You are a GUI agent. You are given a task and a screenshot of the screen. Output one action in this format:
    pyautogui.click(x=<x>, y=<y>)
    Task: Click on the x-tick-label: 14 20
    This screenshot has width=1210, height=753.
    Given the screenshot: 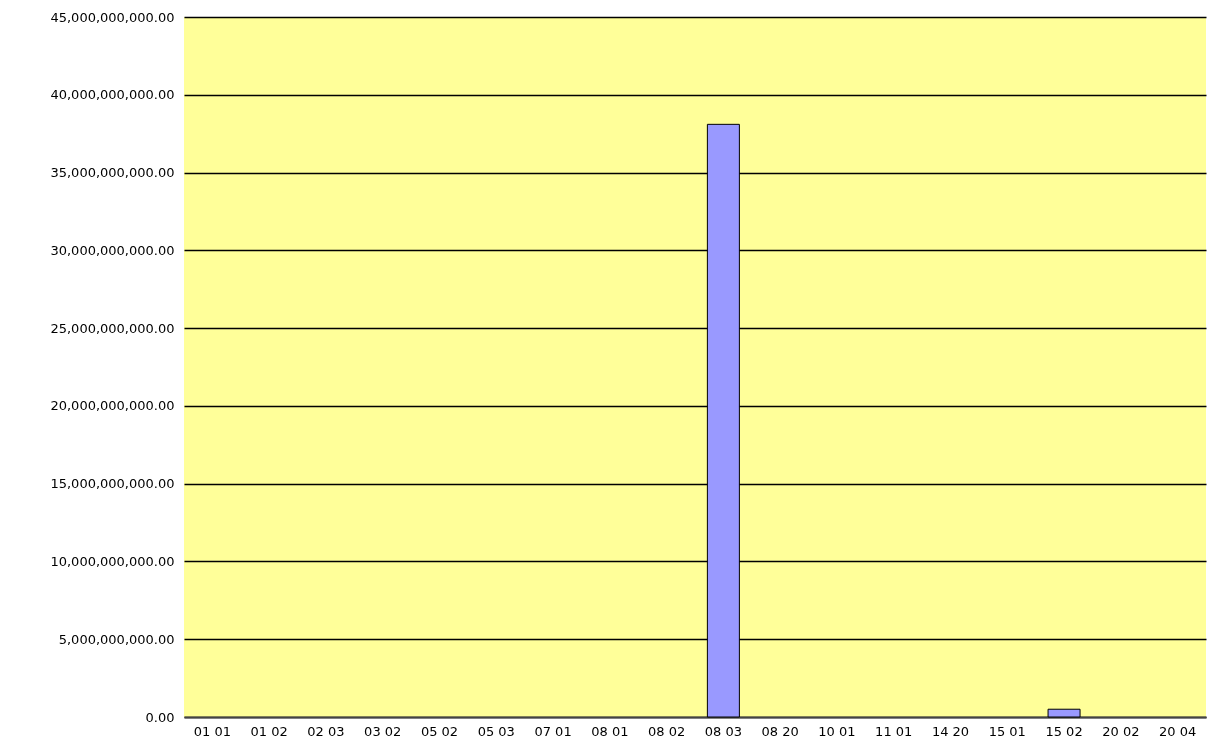 What is the action you would take?
    pyautogui.click(x=950, y=731)
    